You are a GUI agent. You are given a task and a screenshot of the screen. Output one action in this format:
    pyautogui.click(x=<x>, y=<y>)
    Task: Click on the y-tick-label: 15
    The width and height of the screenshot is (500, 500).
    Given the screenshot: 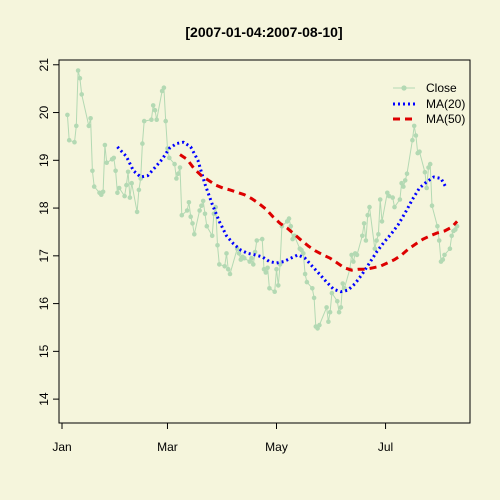 What is the action you would take?
    pyautogui.click(x=44, y=351)
    